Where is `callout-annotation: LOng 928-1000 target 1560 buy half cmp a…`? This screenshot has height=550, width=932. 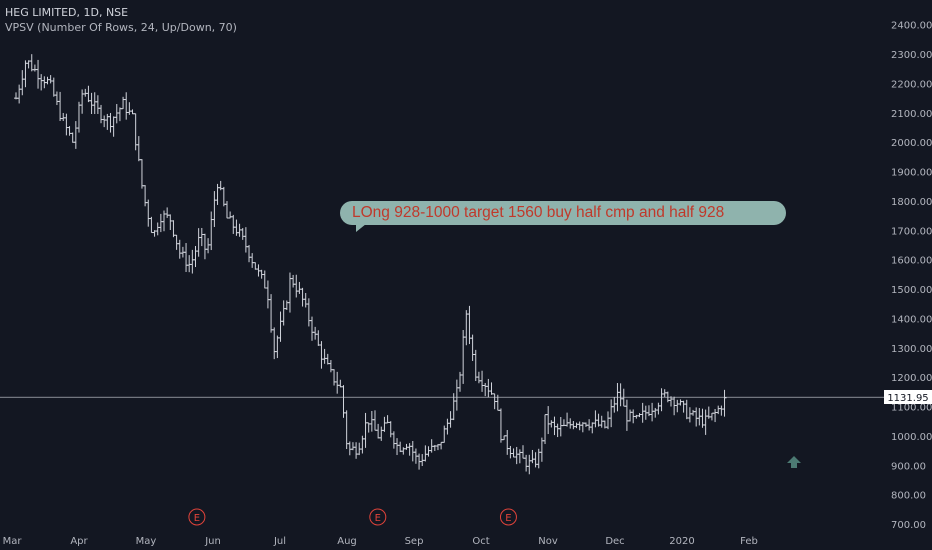
callout-annotation: LOng 928-1000 target 1560 buy half cmp a… is located at coordinates (563, 213).